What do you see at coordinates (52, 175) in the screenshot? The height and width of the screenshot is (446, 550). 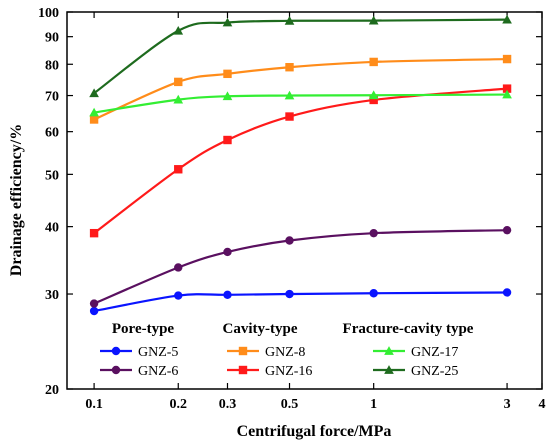 I see `y-tick-label: 50` at bounding box center [52, 175].